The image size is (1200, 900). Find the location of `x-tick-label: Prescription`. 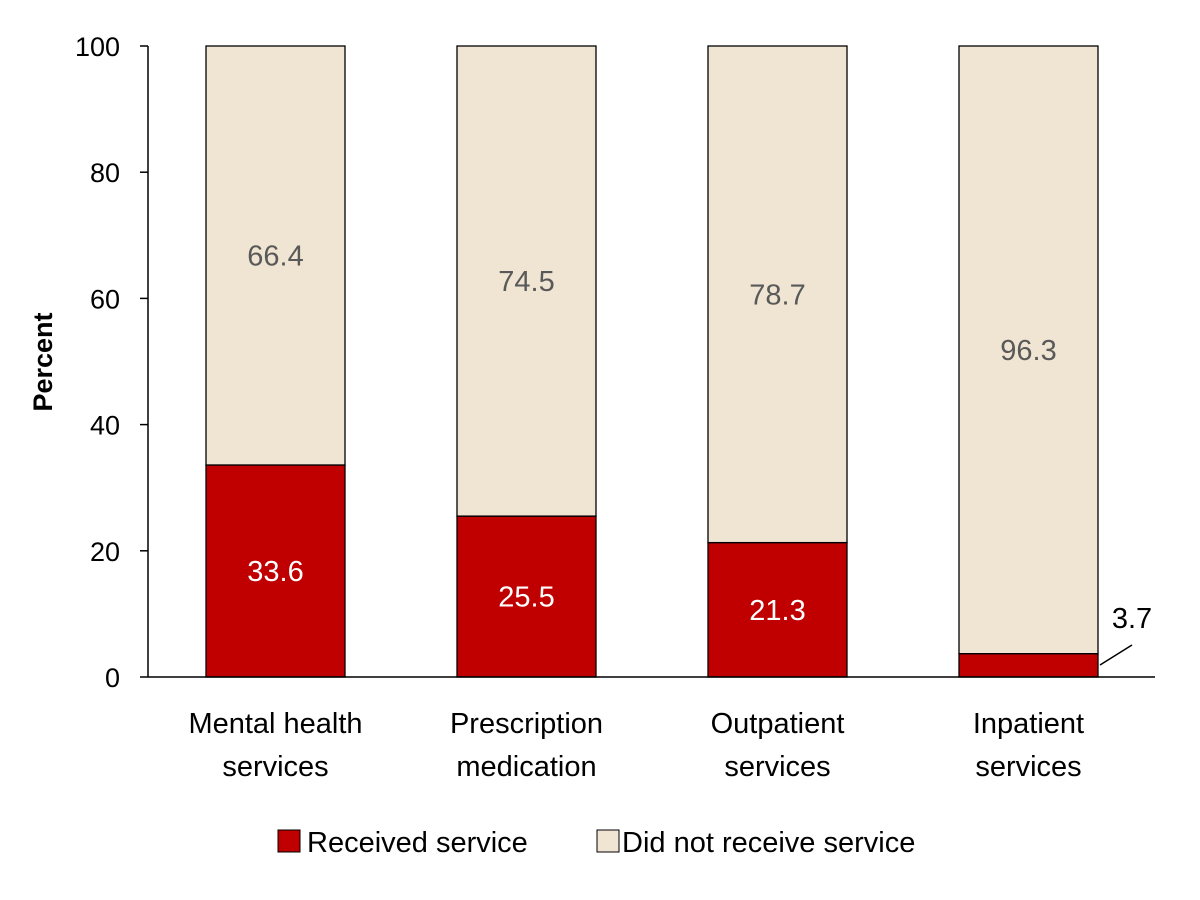

x-tick-label: Prescription is located at coordinates (526, 724).